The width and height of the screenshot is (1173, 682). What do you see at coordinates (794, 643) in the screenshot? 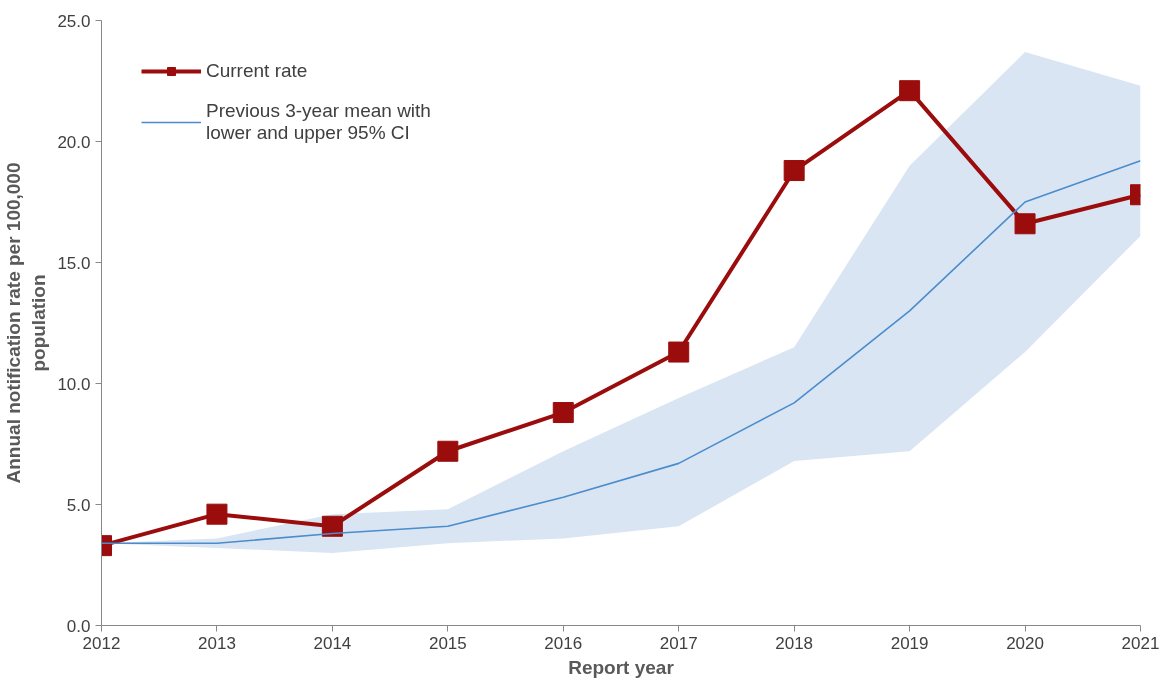
I see `x-tick-label: 2018` at bounding box center [794, 643].